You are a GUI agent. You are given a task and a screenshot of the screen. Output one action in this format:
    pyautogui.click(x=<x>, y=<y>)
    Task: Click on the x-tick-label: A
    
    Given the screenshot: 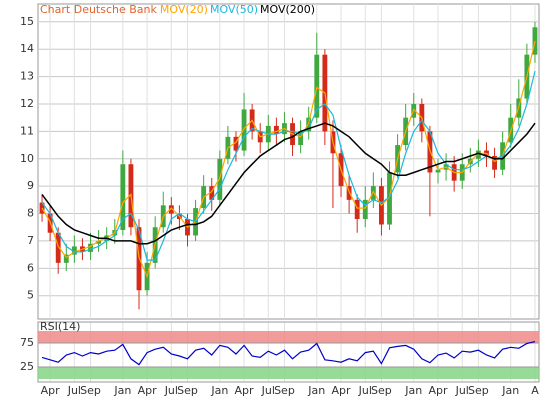 What is the action you would take?
    pyautogui.click(x=535, y=390)
    